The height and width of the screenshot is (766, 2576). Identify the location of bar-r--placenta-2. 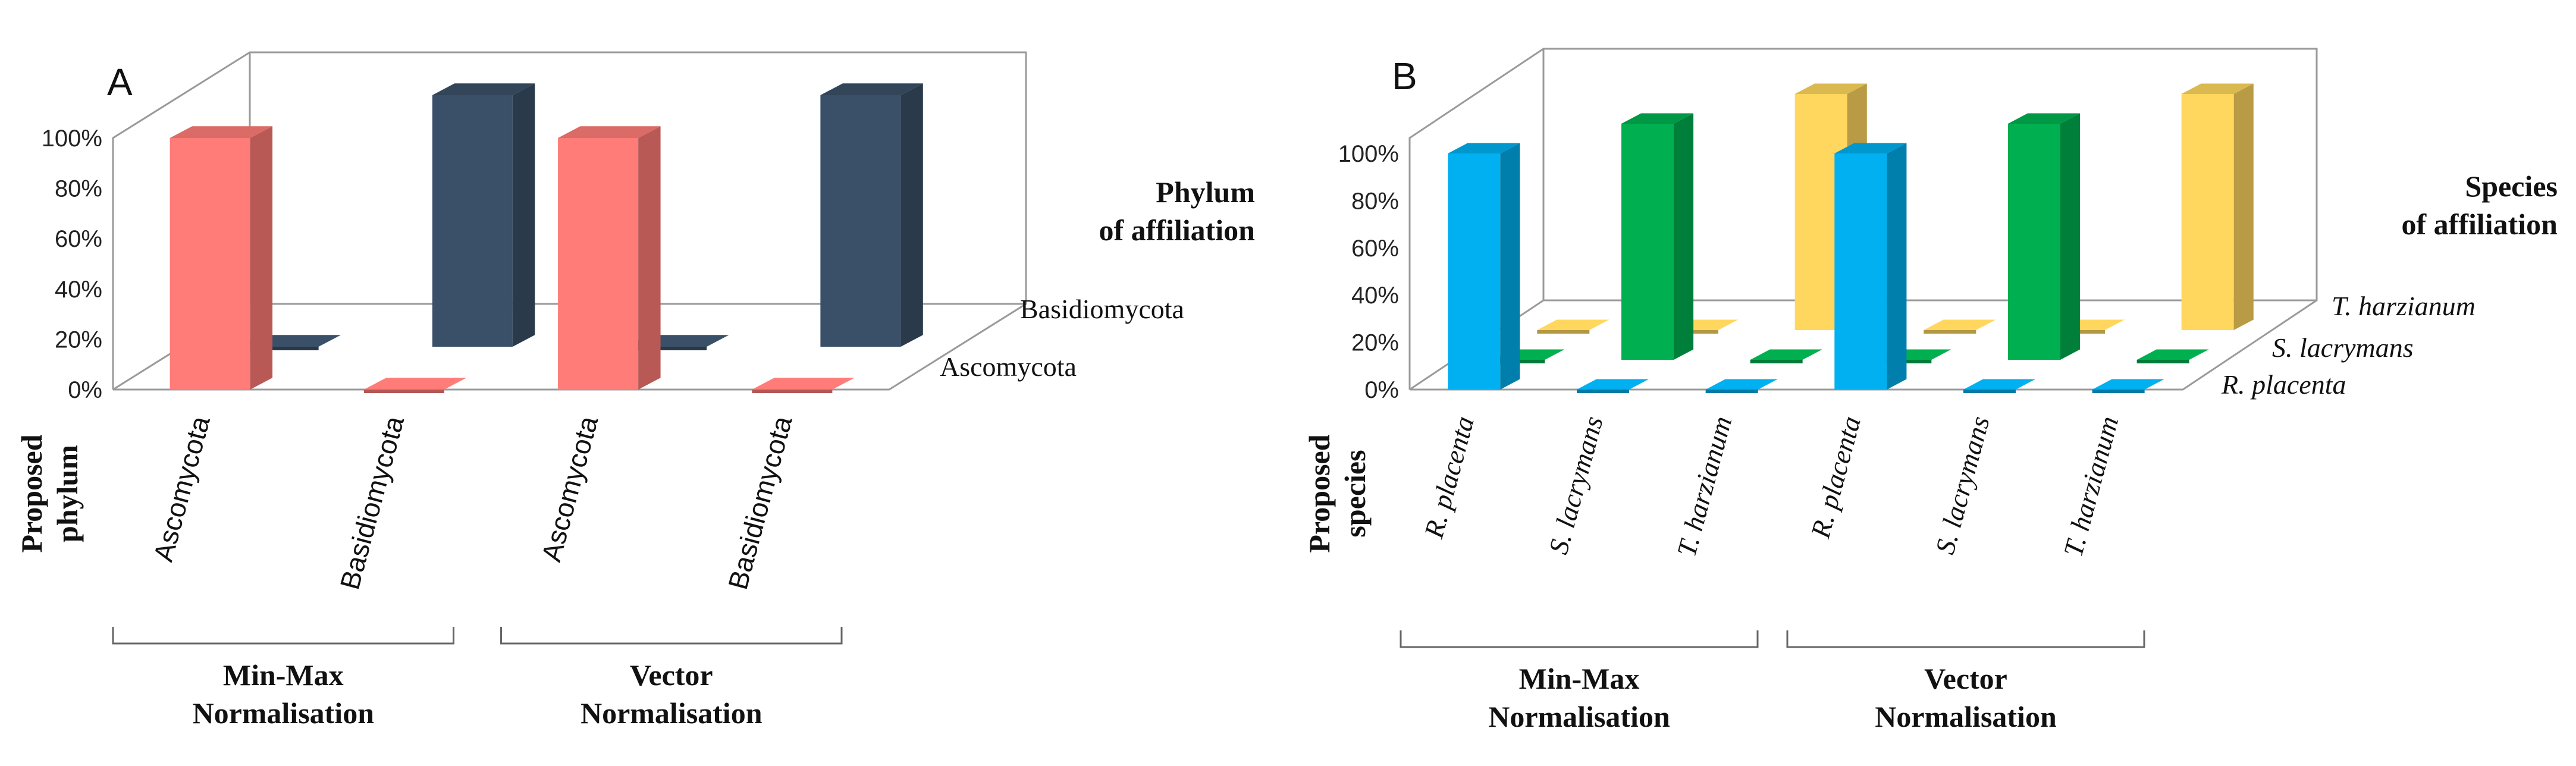
(1741, 386).